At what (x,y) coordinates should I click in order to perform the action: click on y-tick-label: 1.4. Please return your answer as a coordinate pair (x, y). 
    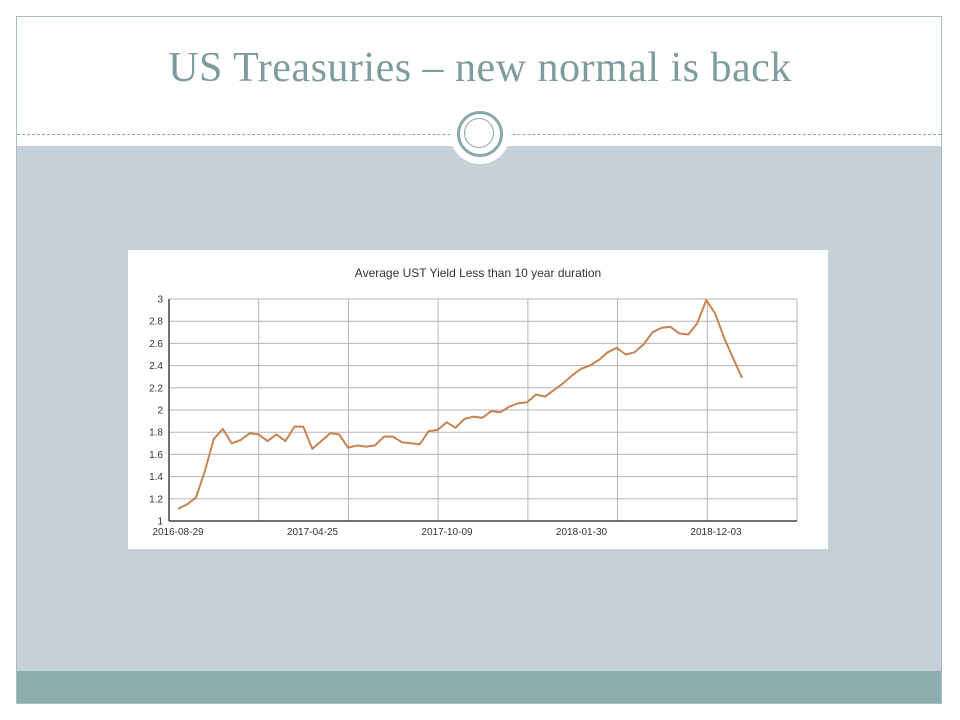
    Looking at the image, I should click on (156, 477).